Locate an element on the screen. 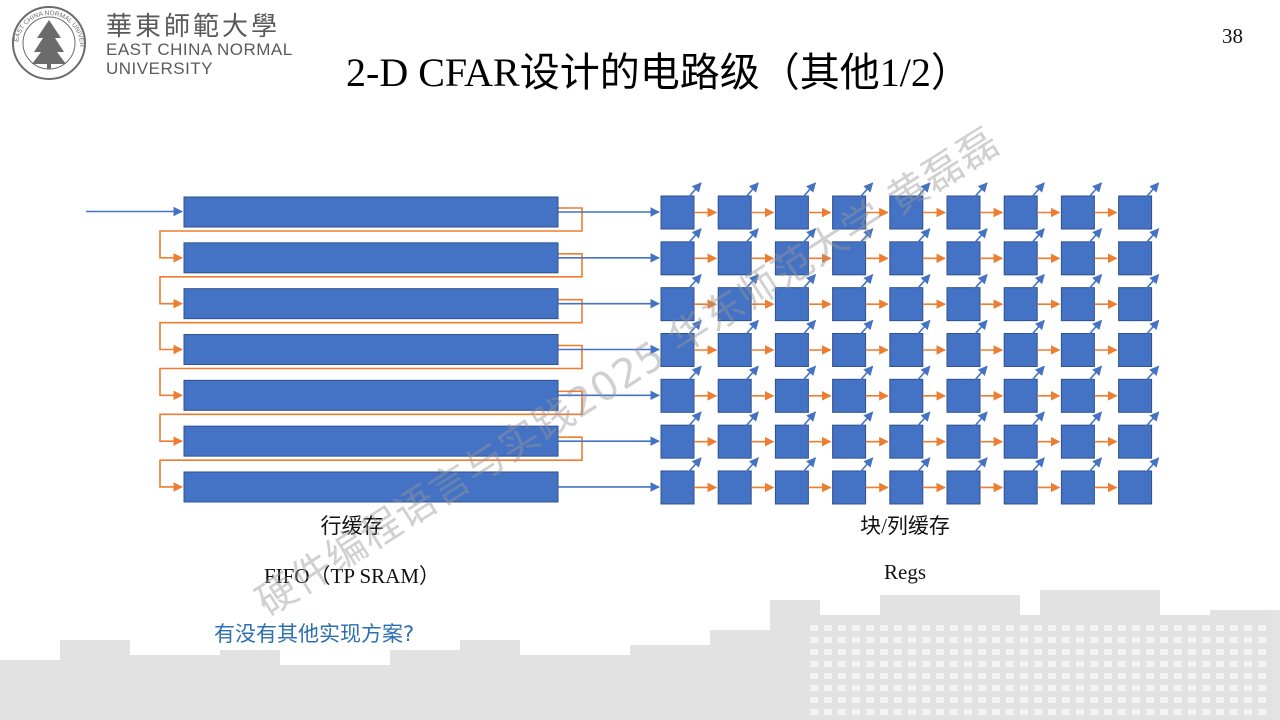 This screenshot has height=720, width=1280. university-seal-icon: EAST CHINA NORMAL UNIVERSITY is located at coordinates (48, 42).